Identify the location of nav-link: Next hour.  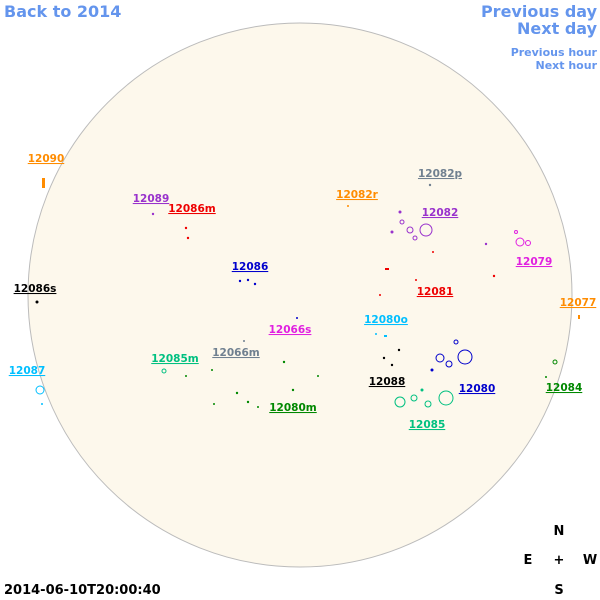
(567, 65).